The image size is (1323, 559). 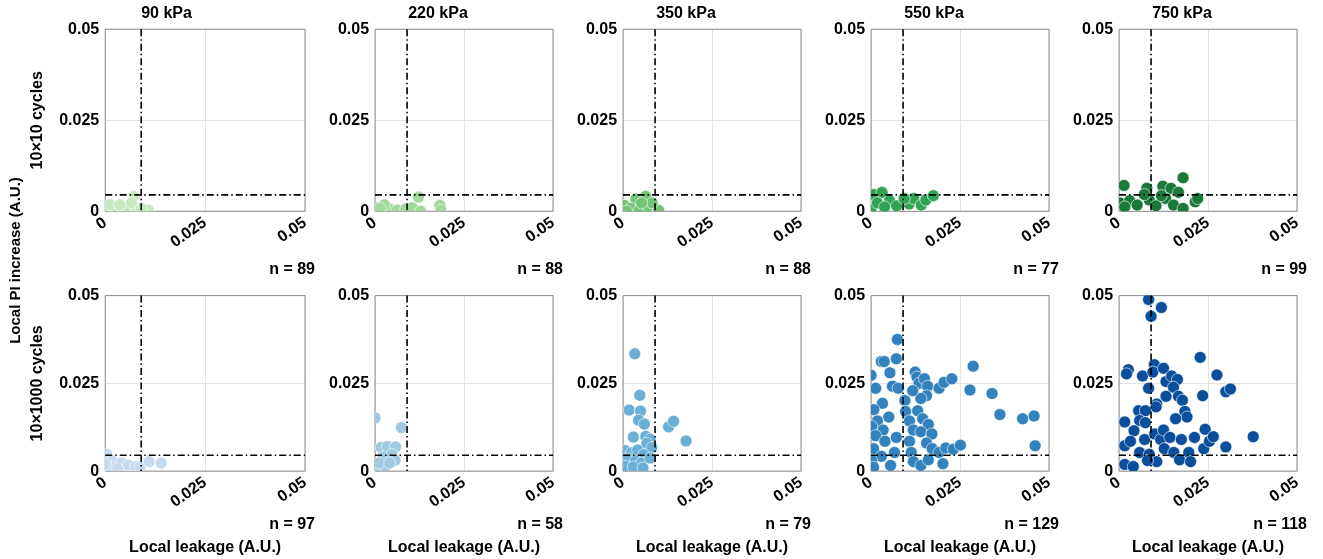 I want to click on y-axis-title: 10×10 cycles, so click(x=37, y=120).